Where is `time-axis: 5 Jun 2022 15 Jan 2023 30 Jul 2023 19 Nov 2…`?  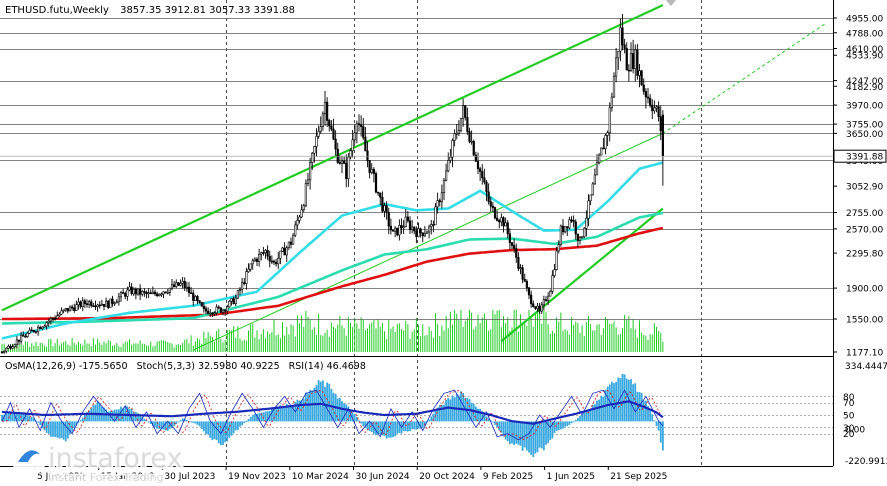 time-axis: 5 Jun 2022 15 Jan 2023 30 Jul 2023 19 Nov 2… is located at coordinates (416, 474).